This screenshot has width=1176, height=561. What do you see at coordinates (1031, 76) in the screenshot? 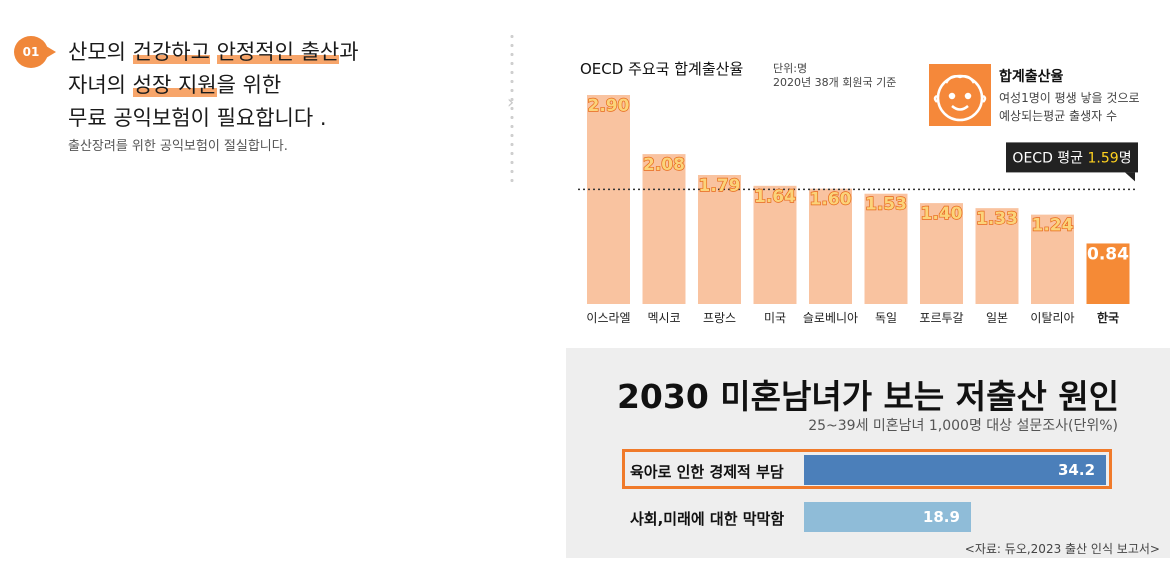
I see `definition-title: 합계출산율` at bounding box center [1031, 76].